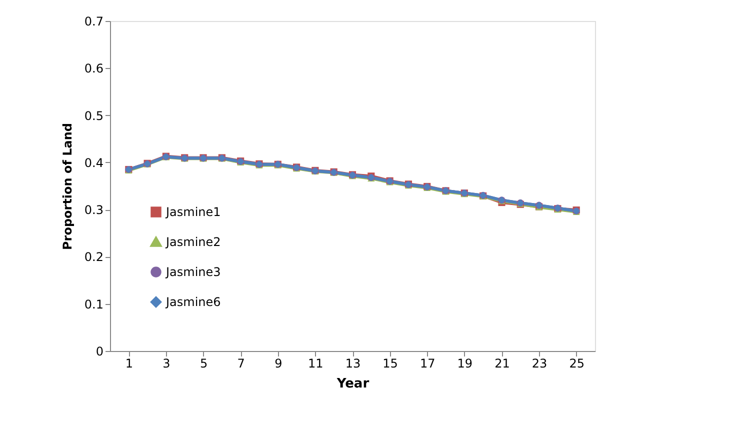  Describe the element at coordinates (241, 363) in the screenshot. I see `x-tick-label: 7` at that location.